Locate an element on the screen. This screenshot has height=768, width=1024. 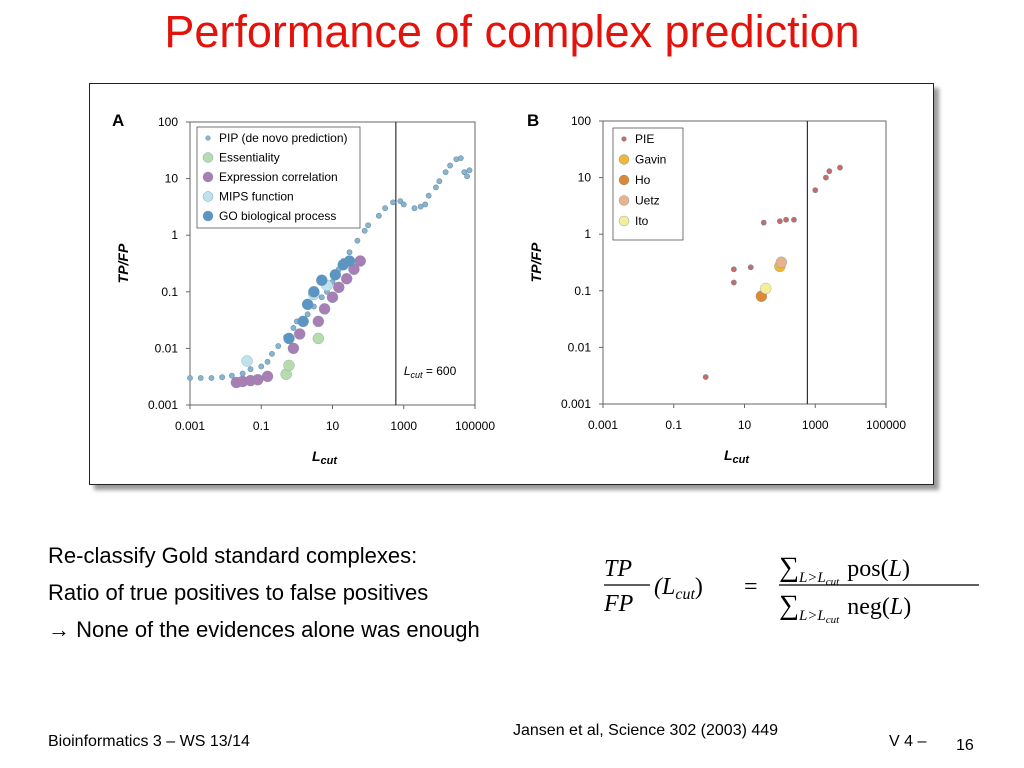
formula-lhs-den: FP is located at coordinates (619, 604).